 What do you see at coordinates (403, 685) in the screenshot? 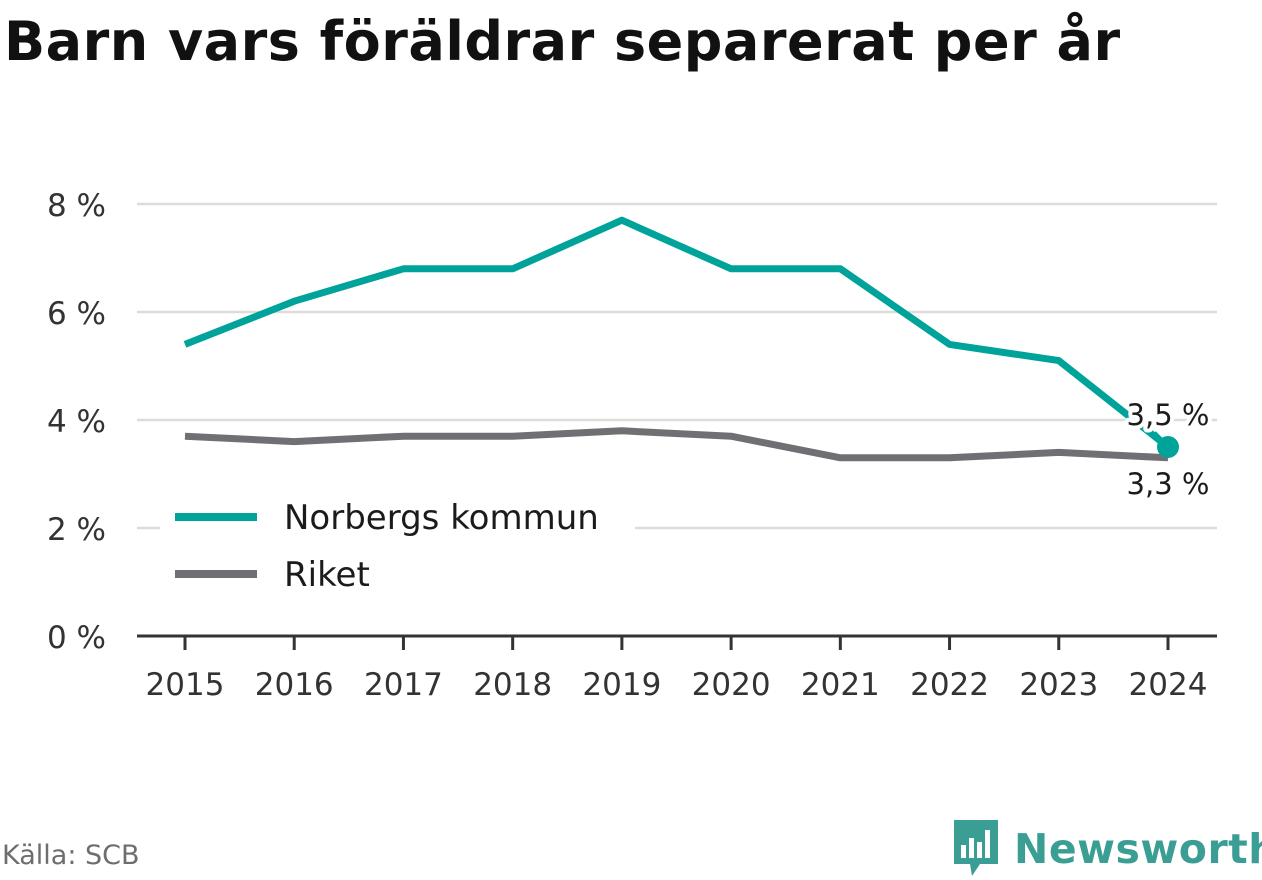
I see `x-tick-label: 2017` at bounding box center [403, 685].